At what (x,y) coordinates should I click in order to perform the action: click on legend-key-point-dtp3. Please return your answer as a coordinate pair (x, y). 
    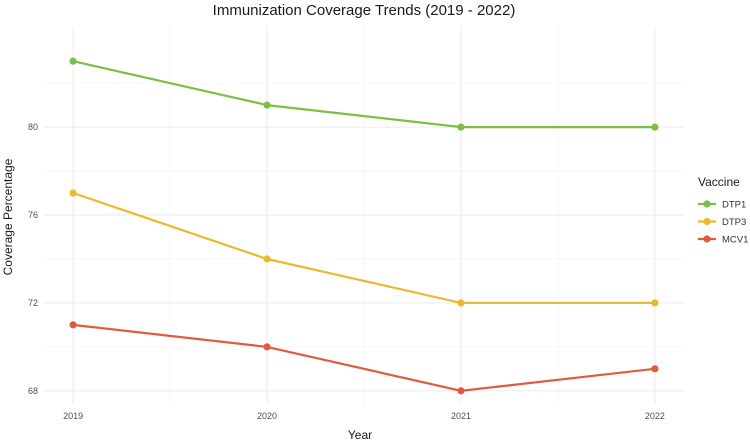
    Looking at the image, I should click on (707, 221).